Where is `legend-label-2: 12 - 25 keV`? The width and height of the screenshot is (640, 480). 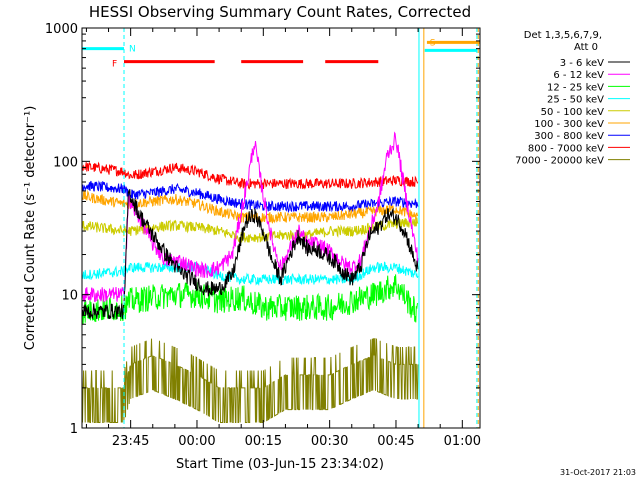
legend-label-2: 12 - 25 keV is located at coordinates (575, 87).